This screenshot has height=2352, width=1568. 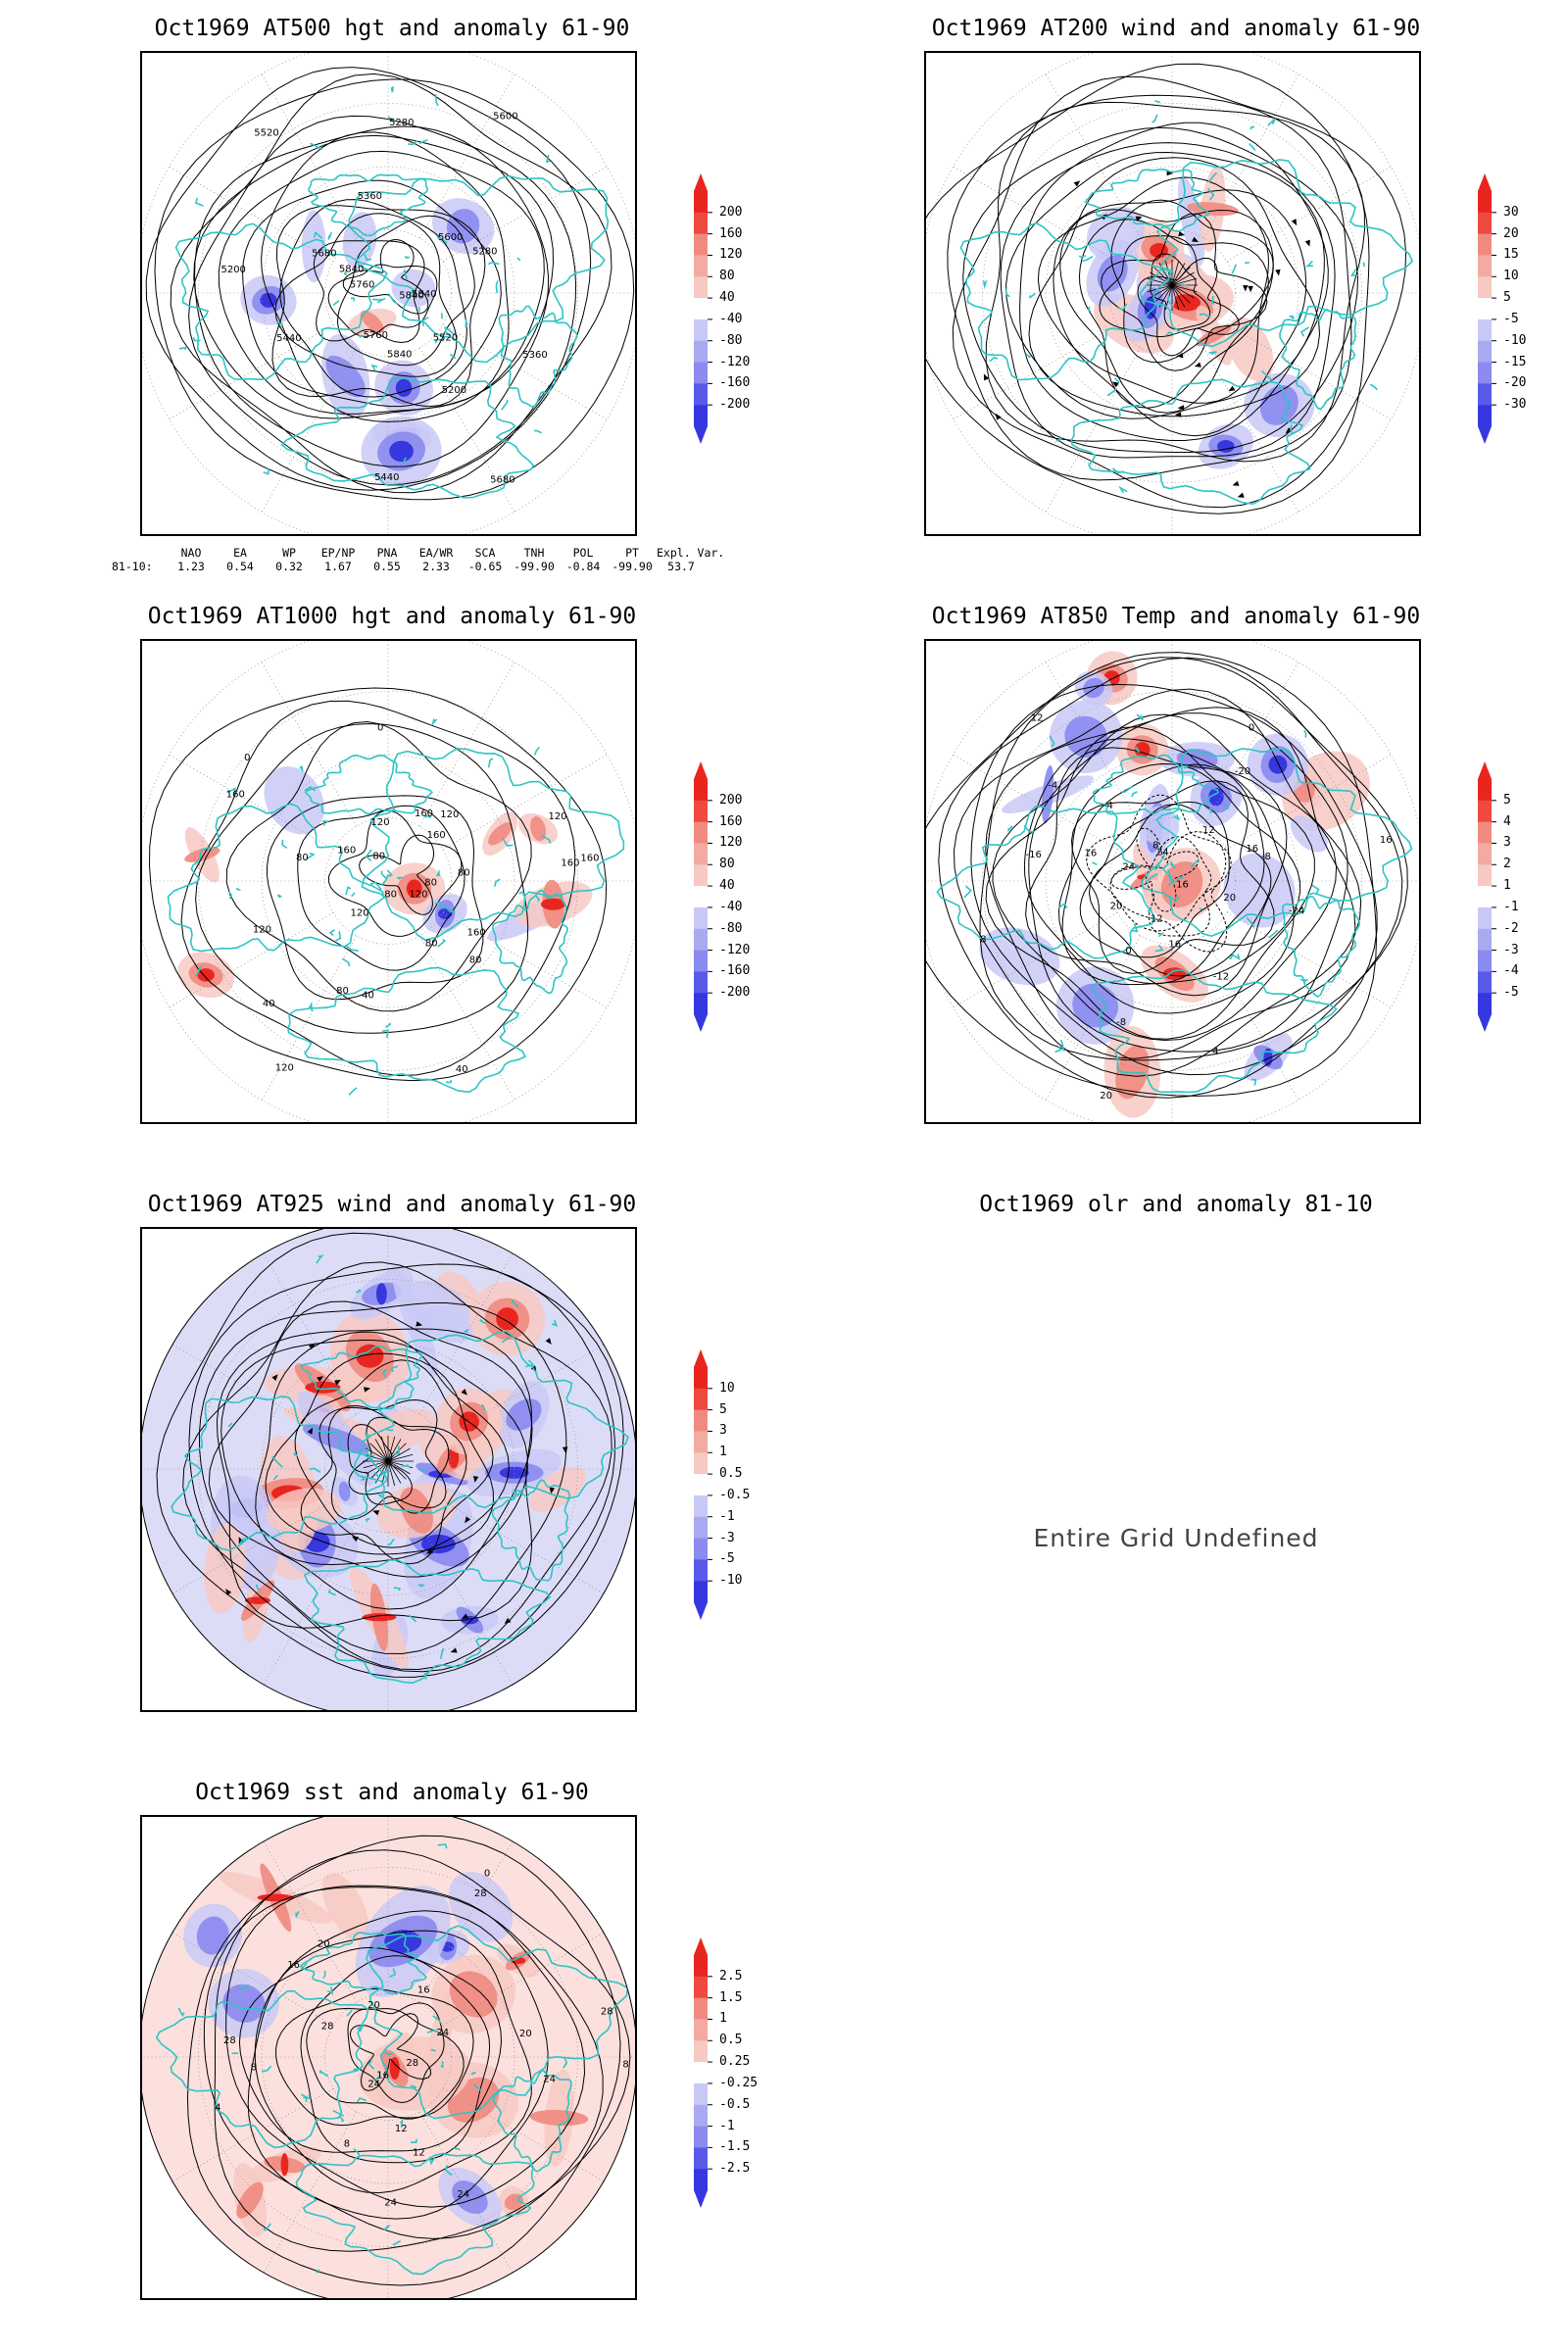 I want to click on contour-label: 28, so click(x=412, y=2063).